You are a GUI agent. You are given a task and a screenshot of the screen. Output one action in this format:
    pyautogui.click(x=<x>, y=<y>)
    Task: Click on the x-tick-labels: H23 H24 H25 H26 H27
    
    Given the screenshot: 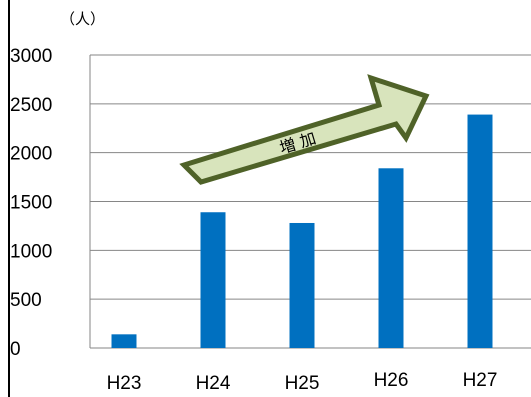 What is the action you would take?
    pyautogui.click(x=302, y=382)
    